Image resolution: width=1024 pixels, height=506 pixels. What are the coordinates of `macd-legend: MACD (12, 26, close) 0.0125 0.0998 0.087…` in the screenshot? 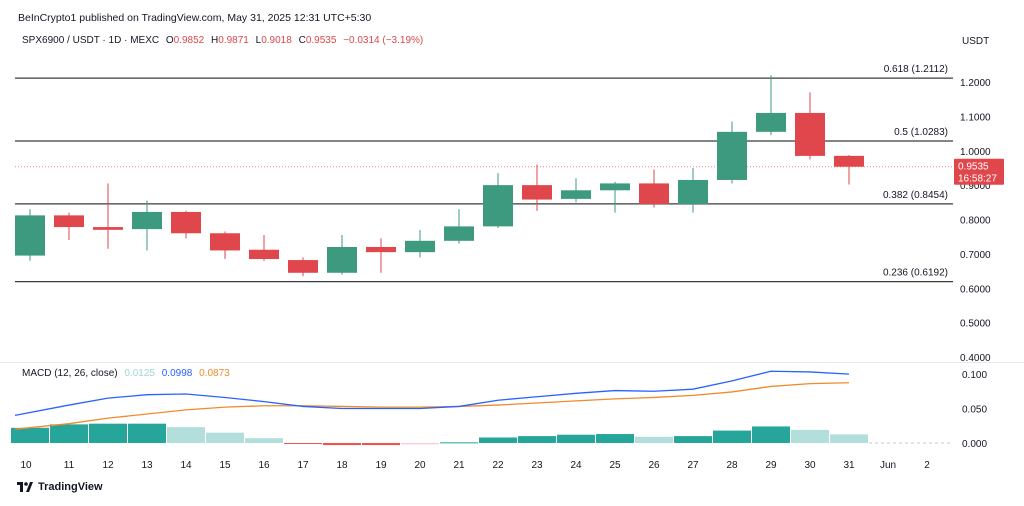 It's located at (126, 373).